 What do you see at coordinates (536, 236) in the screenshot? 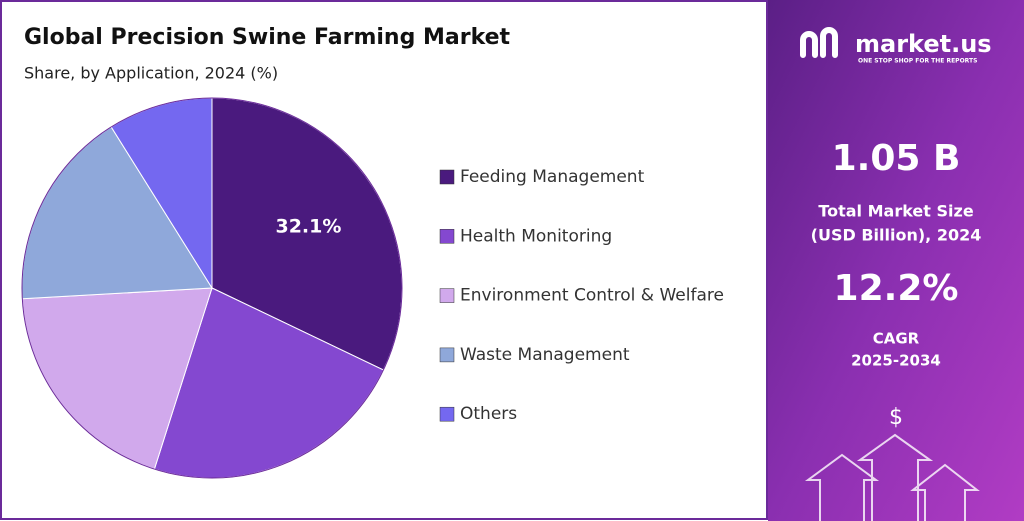
I see `legend-label: Health Monitoring` at bounding box center [536, 236].